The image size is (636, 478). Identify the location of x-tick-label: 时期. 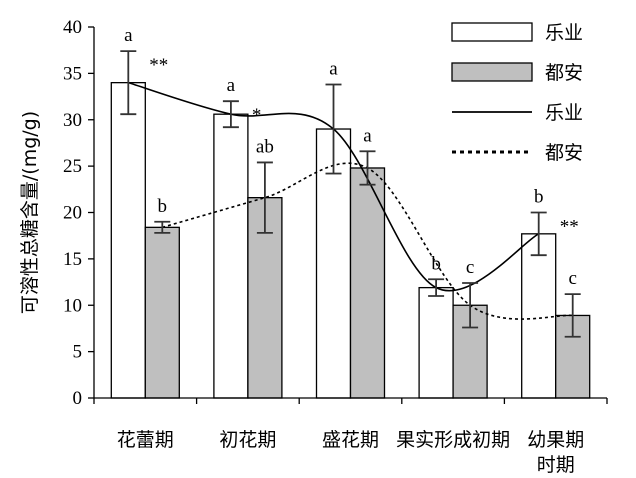
(556, 465).